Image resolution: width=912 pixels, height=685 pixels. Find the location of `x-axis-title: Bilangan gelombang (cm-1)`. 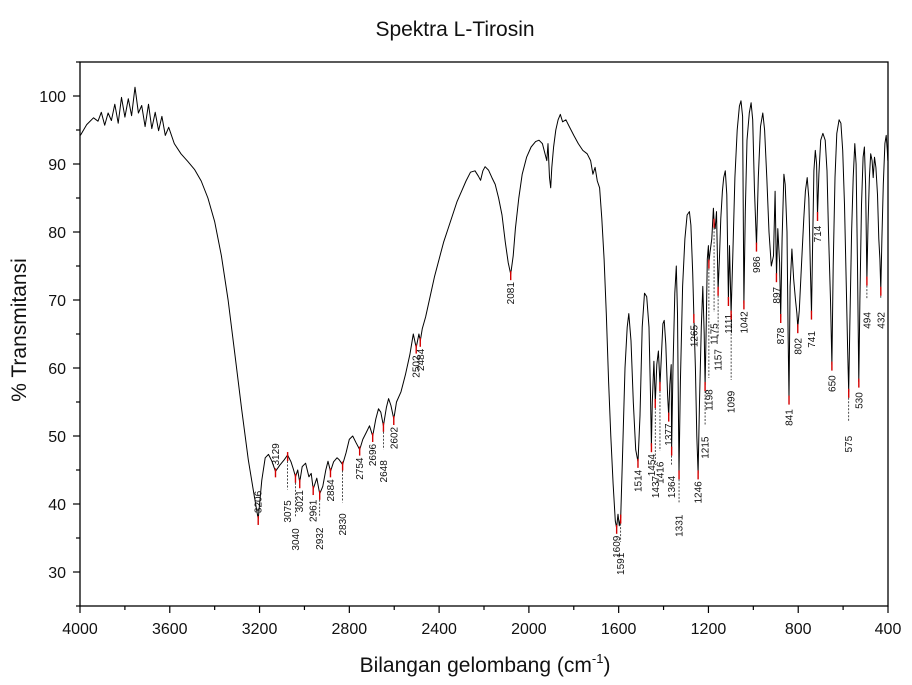

x-axis-title: Bilangan gelombang (cm-1) is located at coordinates (485, 664).